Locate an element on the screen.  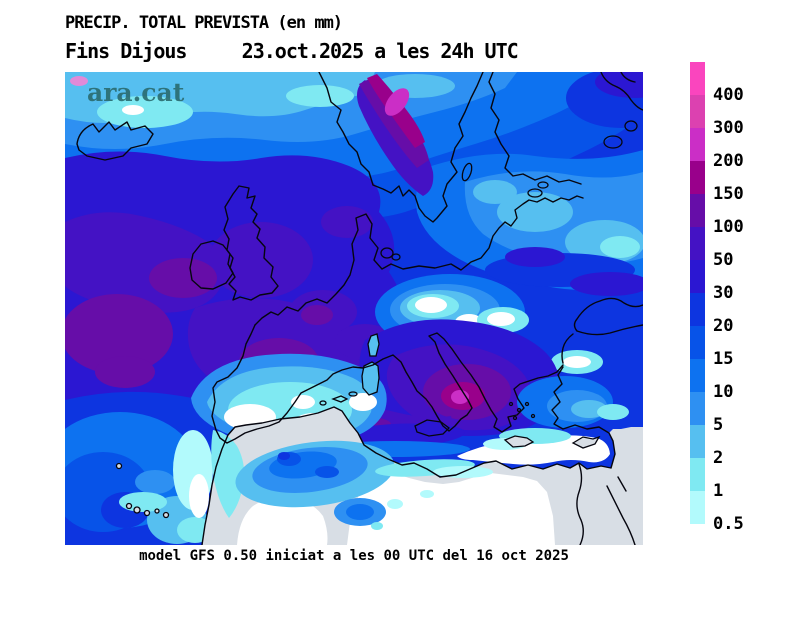
finland-coastline is located at coordinates (535, 128).